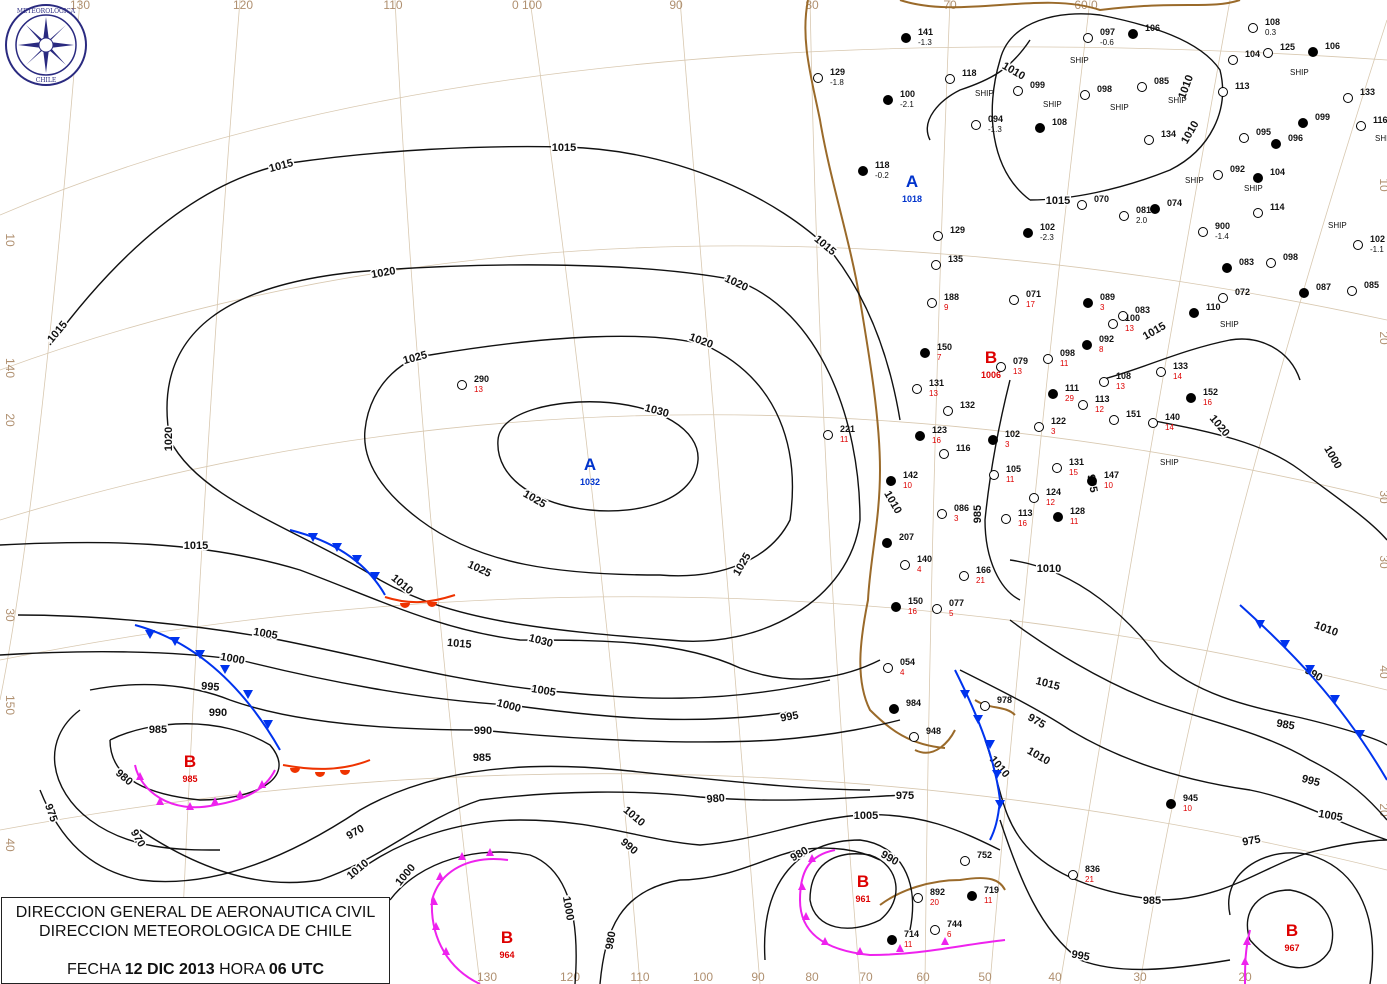  What do you see at coordinates (961, 76) in the screenshot?
I see `station-plot: 118` at bounding box center [961, 76].